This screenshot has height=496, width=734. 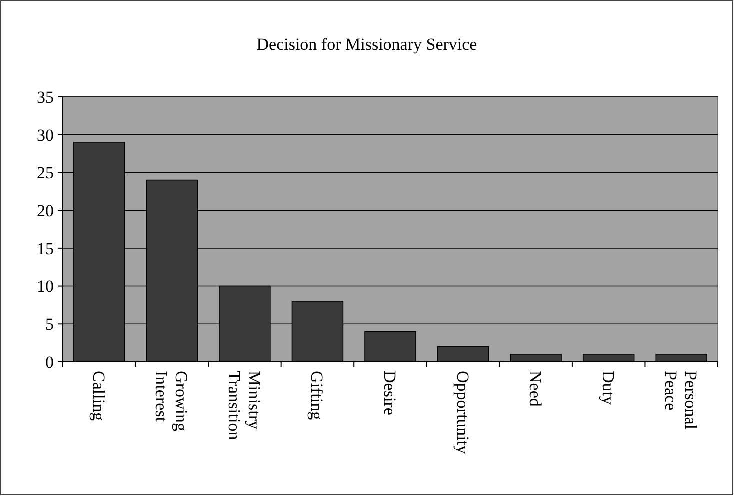 I want to click on x-tick-label: Need, so click(x=536, y=389).